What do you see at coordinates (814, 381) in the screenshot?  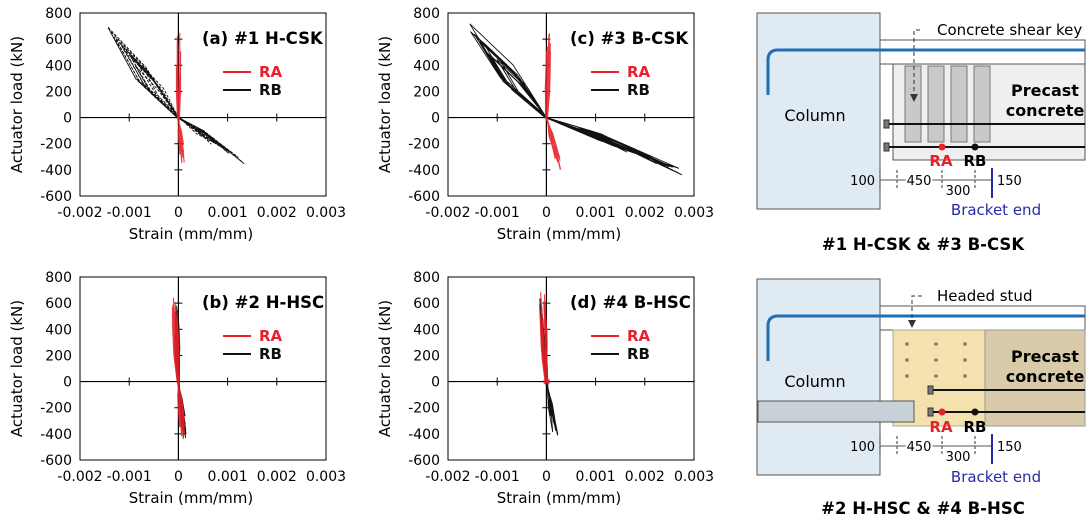 I see `column-label: Column` at bounding box center [814, 381].